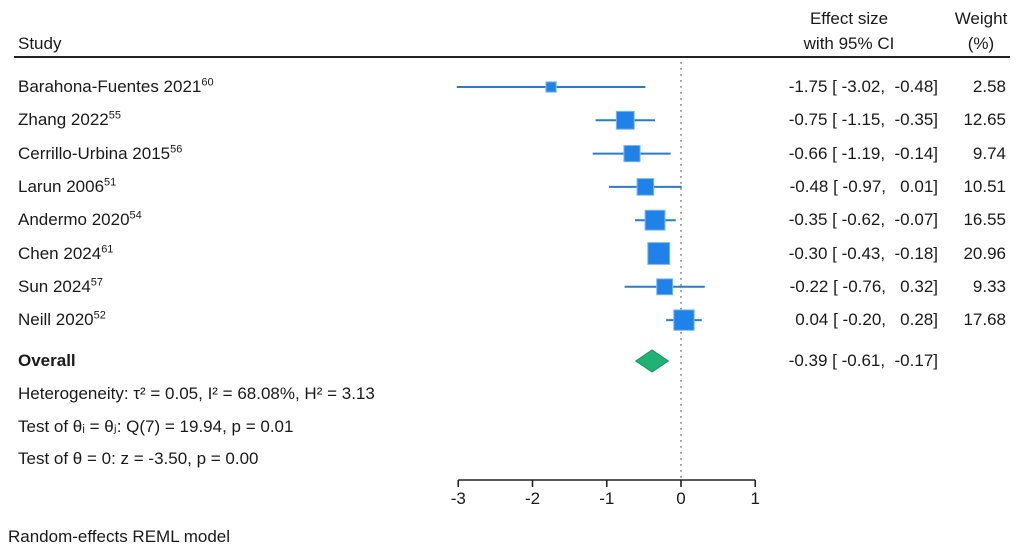 This screenshot has height=552, width=1024. Describe the element at coordinates (849, 43) in the screenshot. I see `effect-size-column-header-line2: with 95% CI` at that location.